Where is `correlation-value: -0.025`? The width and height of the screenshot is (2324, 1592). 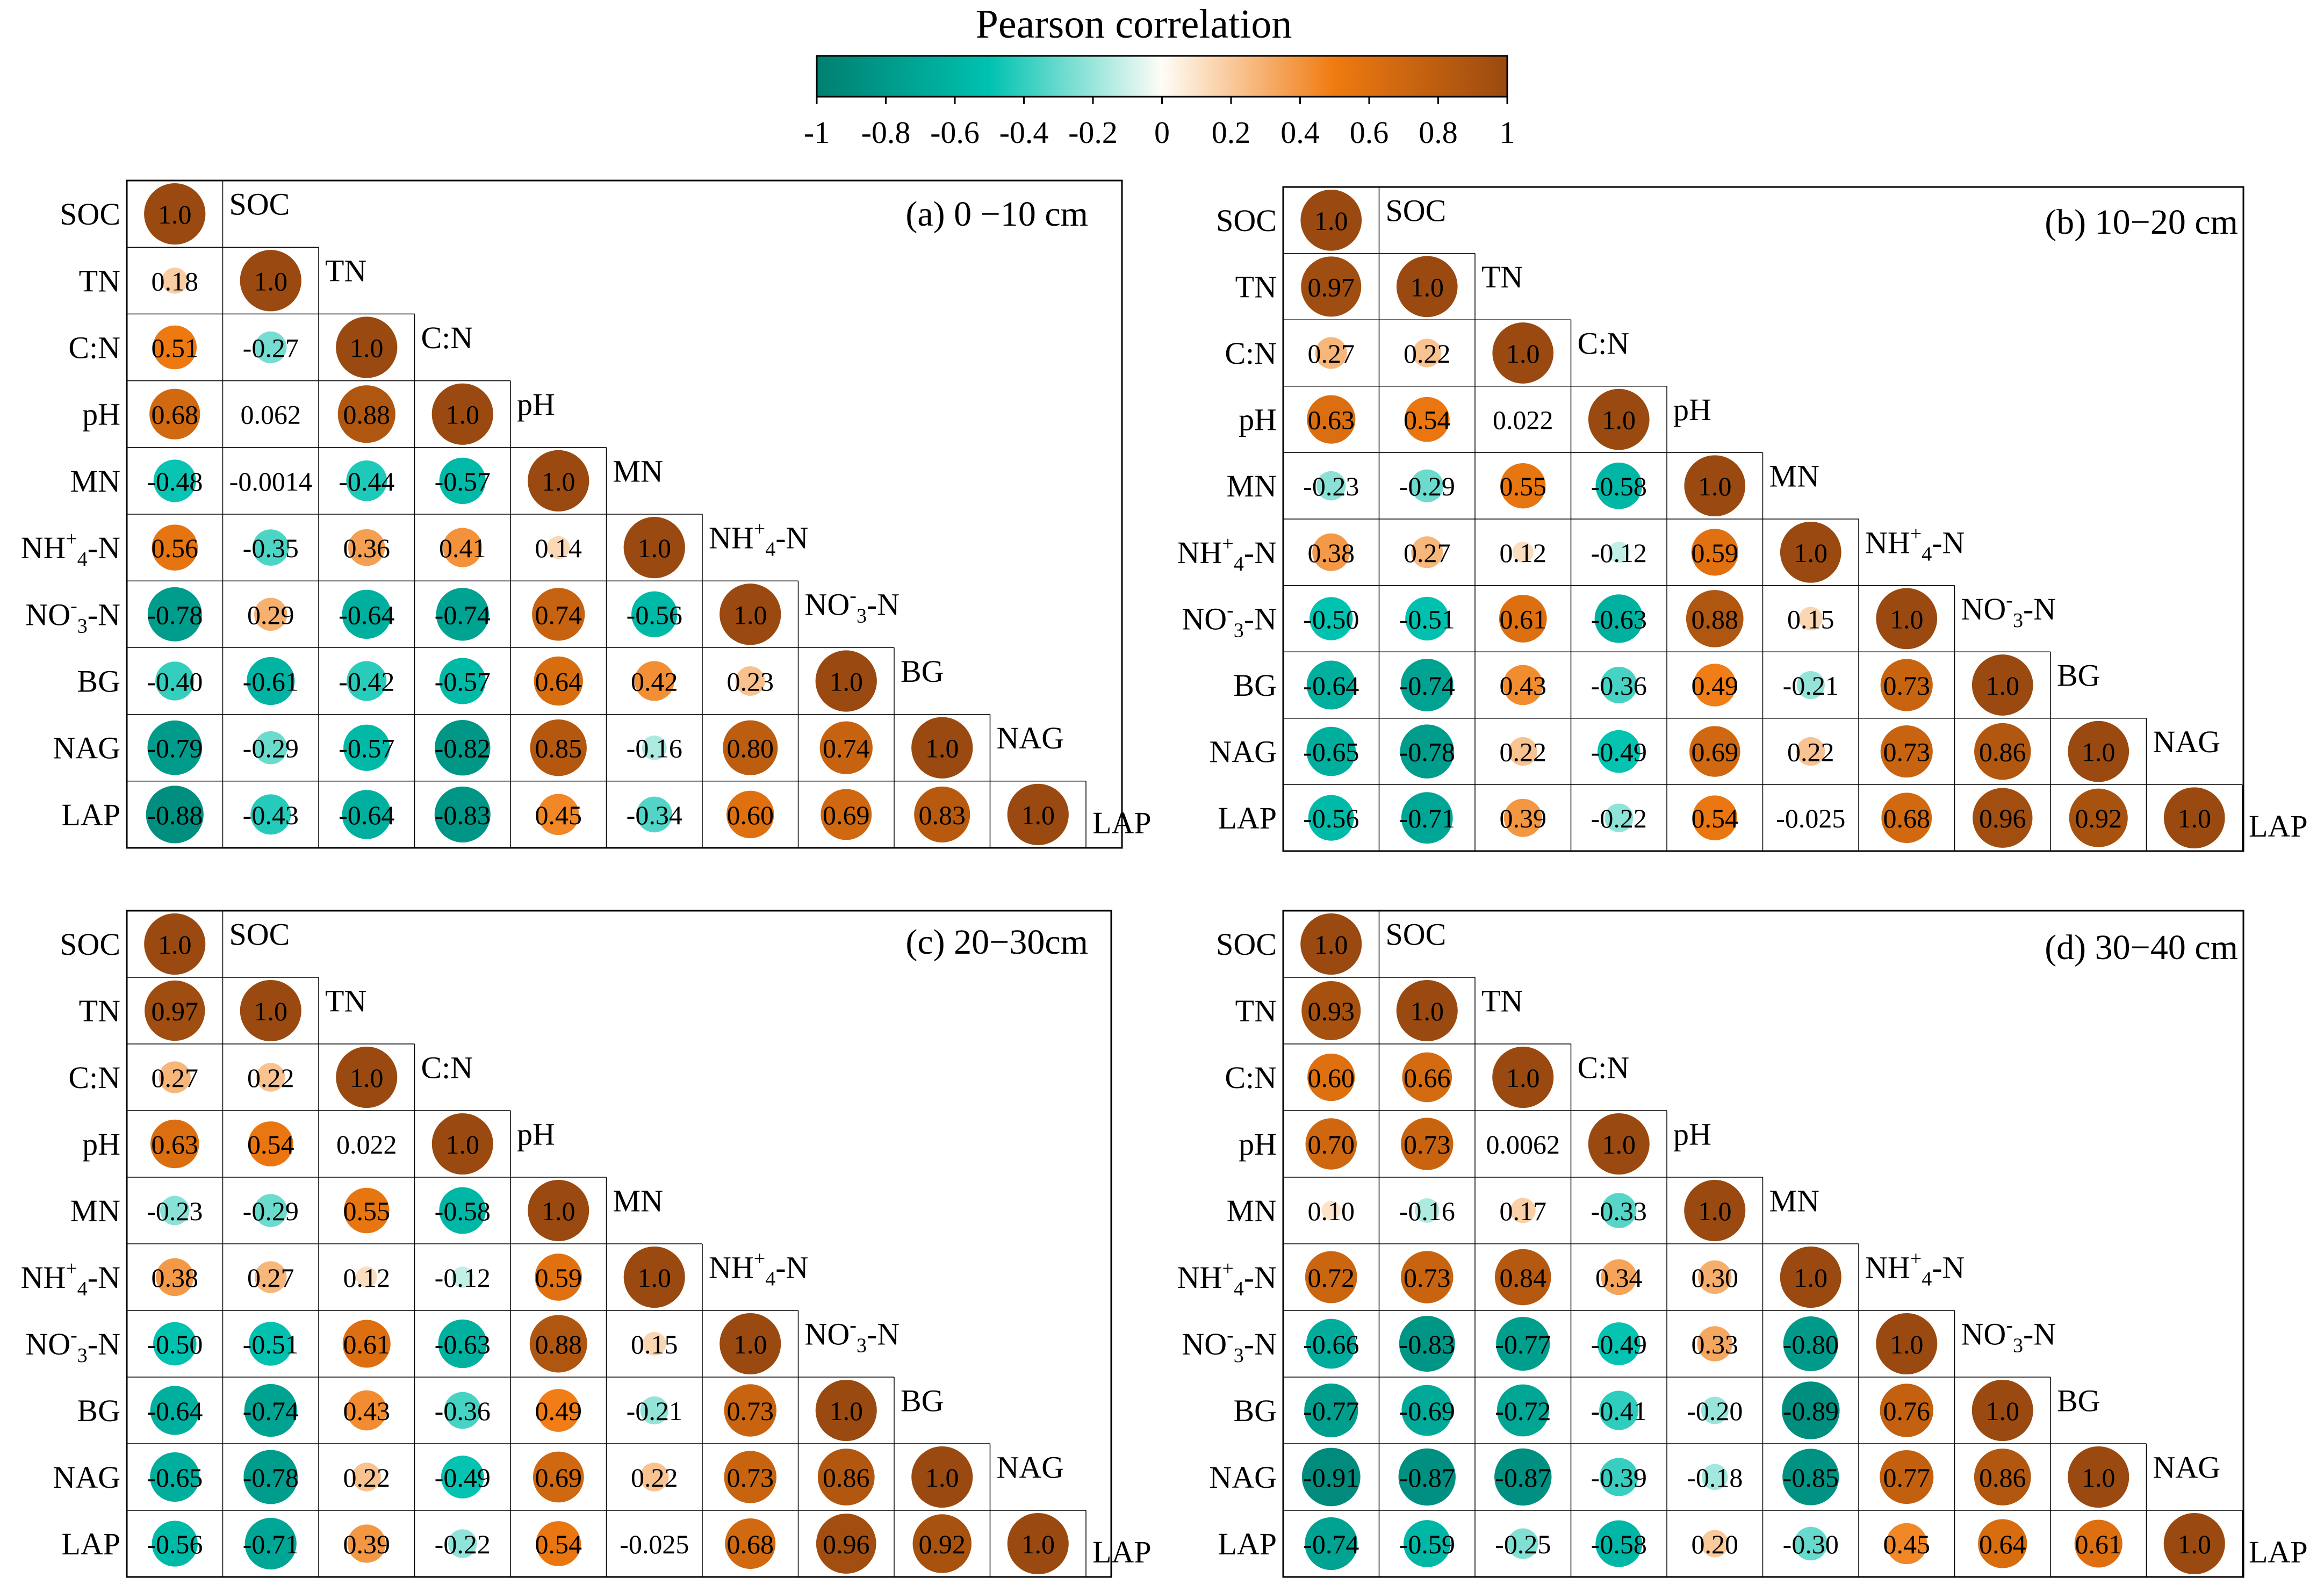 correlation-value: -0.025 is located at coordinates (654, 1544).